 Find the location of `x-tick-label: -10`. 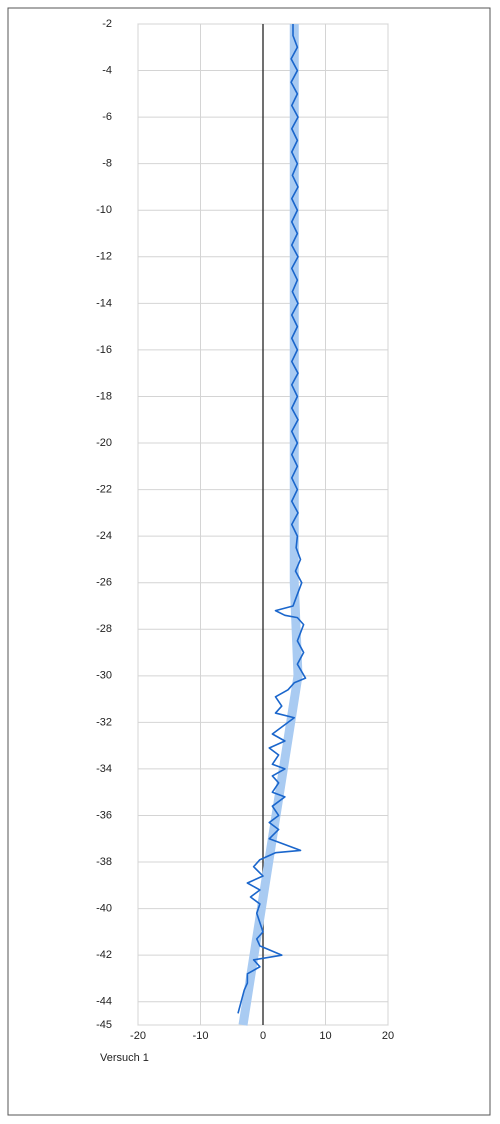

x-tick-label: -10 is located at coordinates (201, 1036).